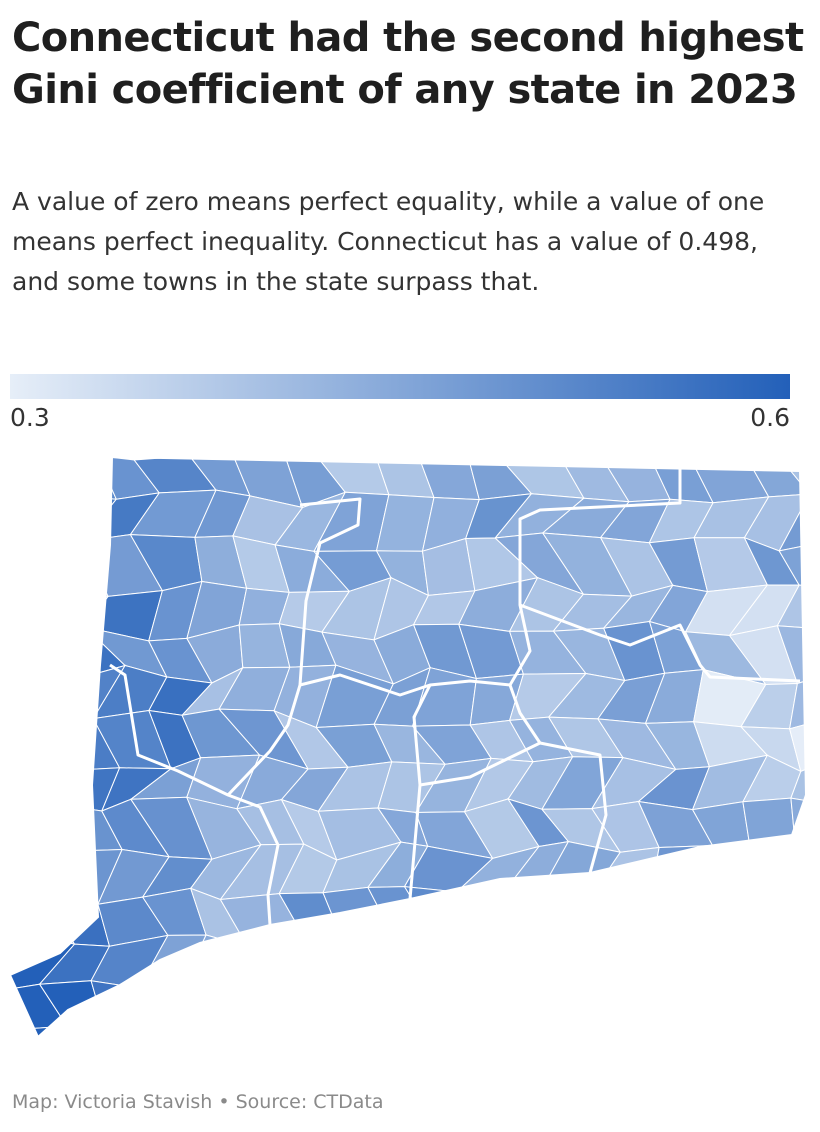 This screenshot has width=820, height=1132. I want to click on legend-max-label: 0.6, so click(770, 417).